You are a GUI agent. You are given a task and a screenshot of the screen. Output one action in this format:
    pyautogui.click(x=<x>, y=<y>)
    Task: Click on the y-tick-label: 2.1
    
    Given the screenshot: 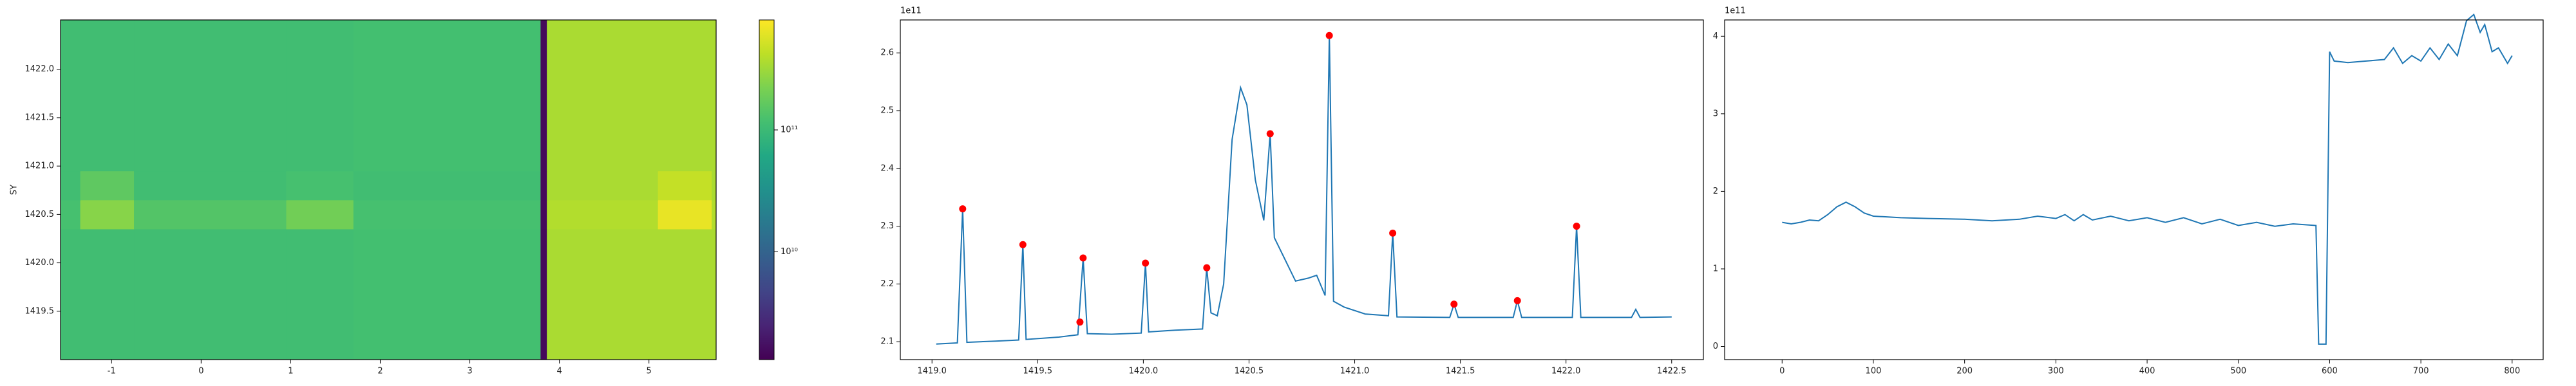 What is the action you would take?
    pyautogui.click(x=887, y=342)
    